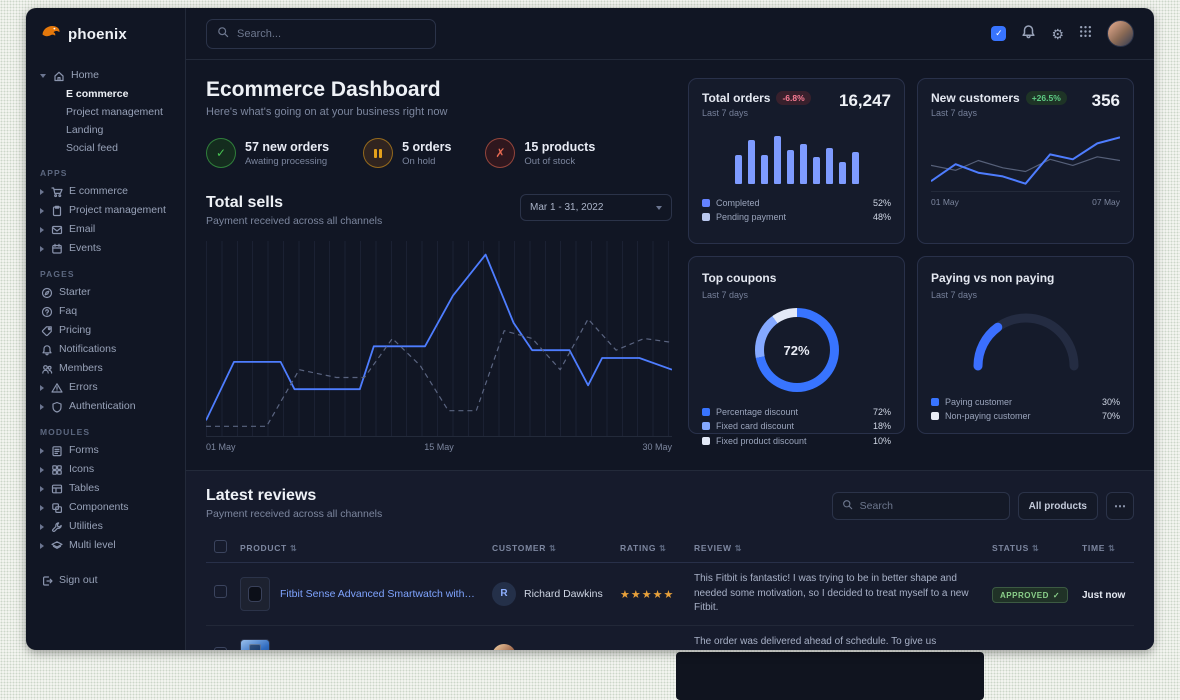  What do you see at coordinates (796, 441) in the screenshot?
I see `legend-fixed-product-discount: Fixed product discount 10%` at bounding box center [796, 441].